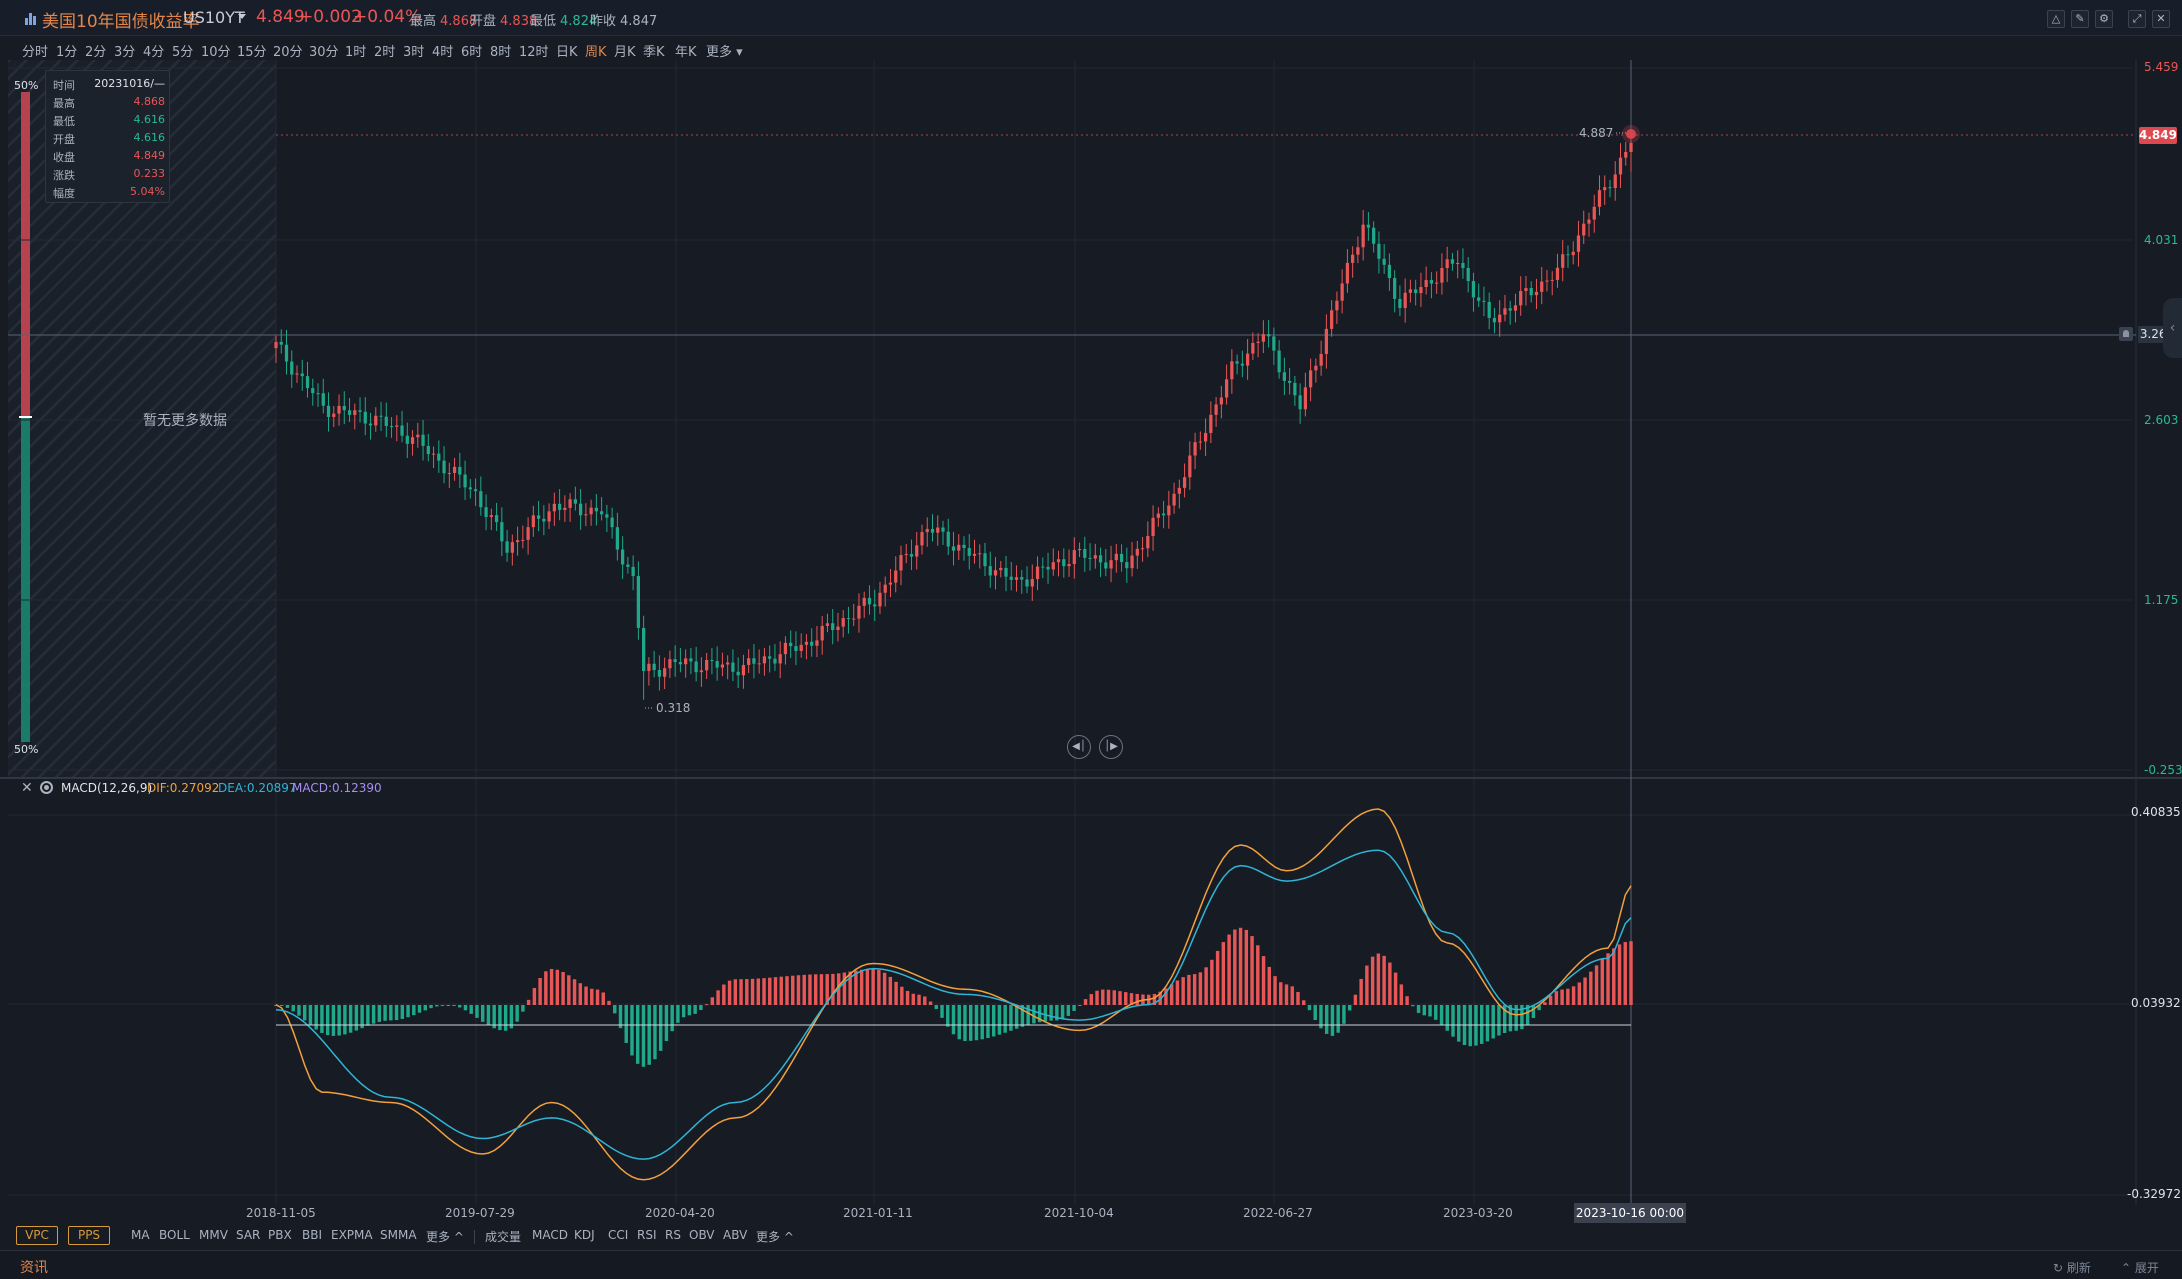 The width and height of the screenshot is (2182, 1279). What do you see at coordinates (174, 1235) in the screenshot?
I see `main-indicator: BOLL` at bounding box center [174, 1235].